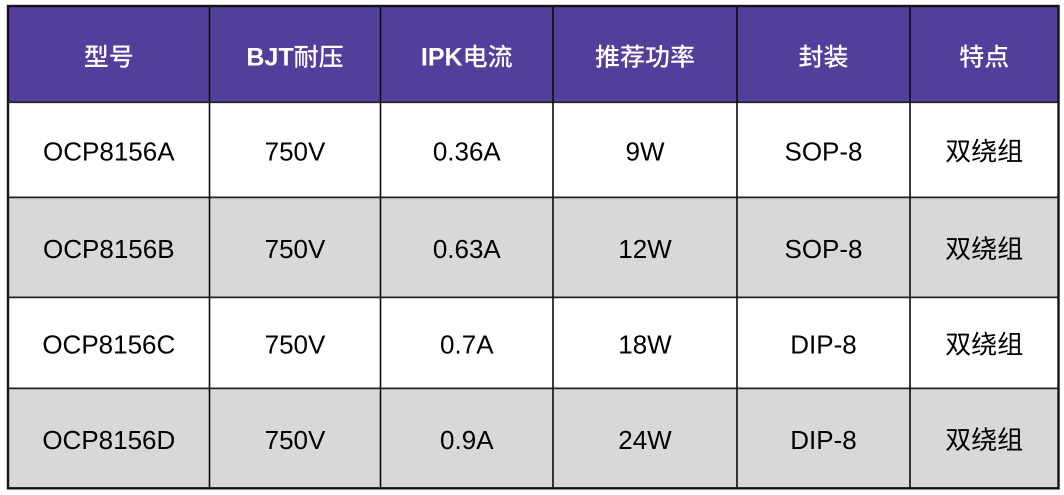  Describe the element at coordinates (109, 151) in the screenshot. I see `svg-text: OCP8156A` at that location.